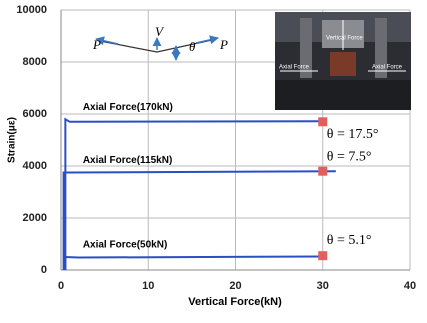 The height and width of the screenshot is (323, 427). I want to click on y-axis-label: Strain(με), so click(12, 140).